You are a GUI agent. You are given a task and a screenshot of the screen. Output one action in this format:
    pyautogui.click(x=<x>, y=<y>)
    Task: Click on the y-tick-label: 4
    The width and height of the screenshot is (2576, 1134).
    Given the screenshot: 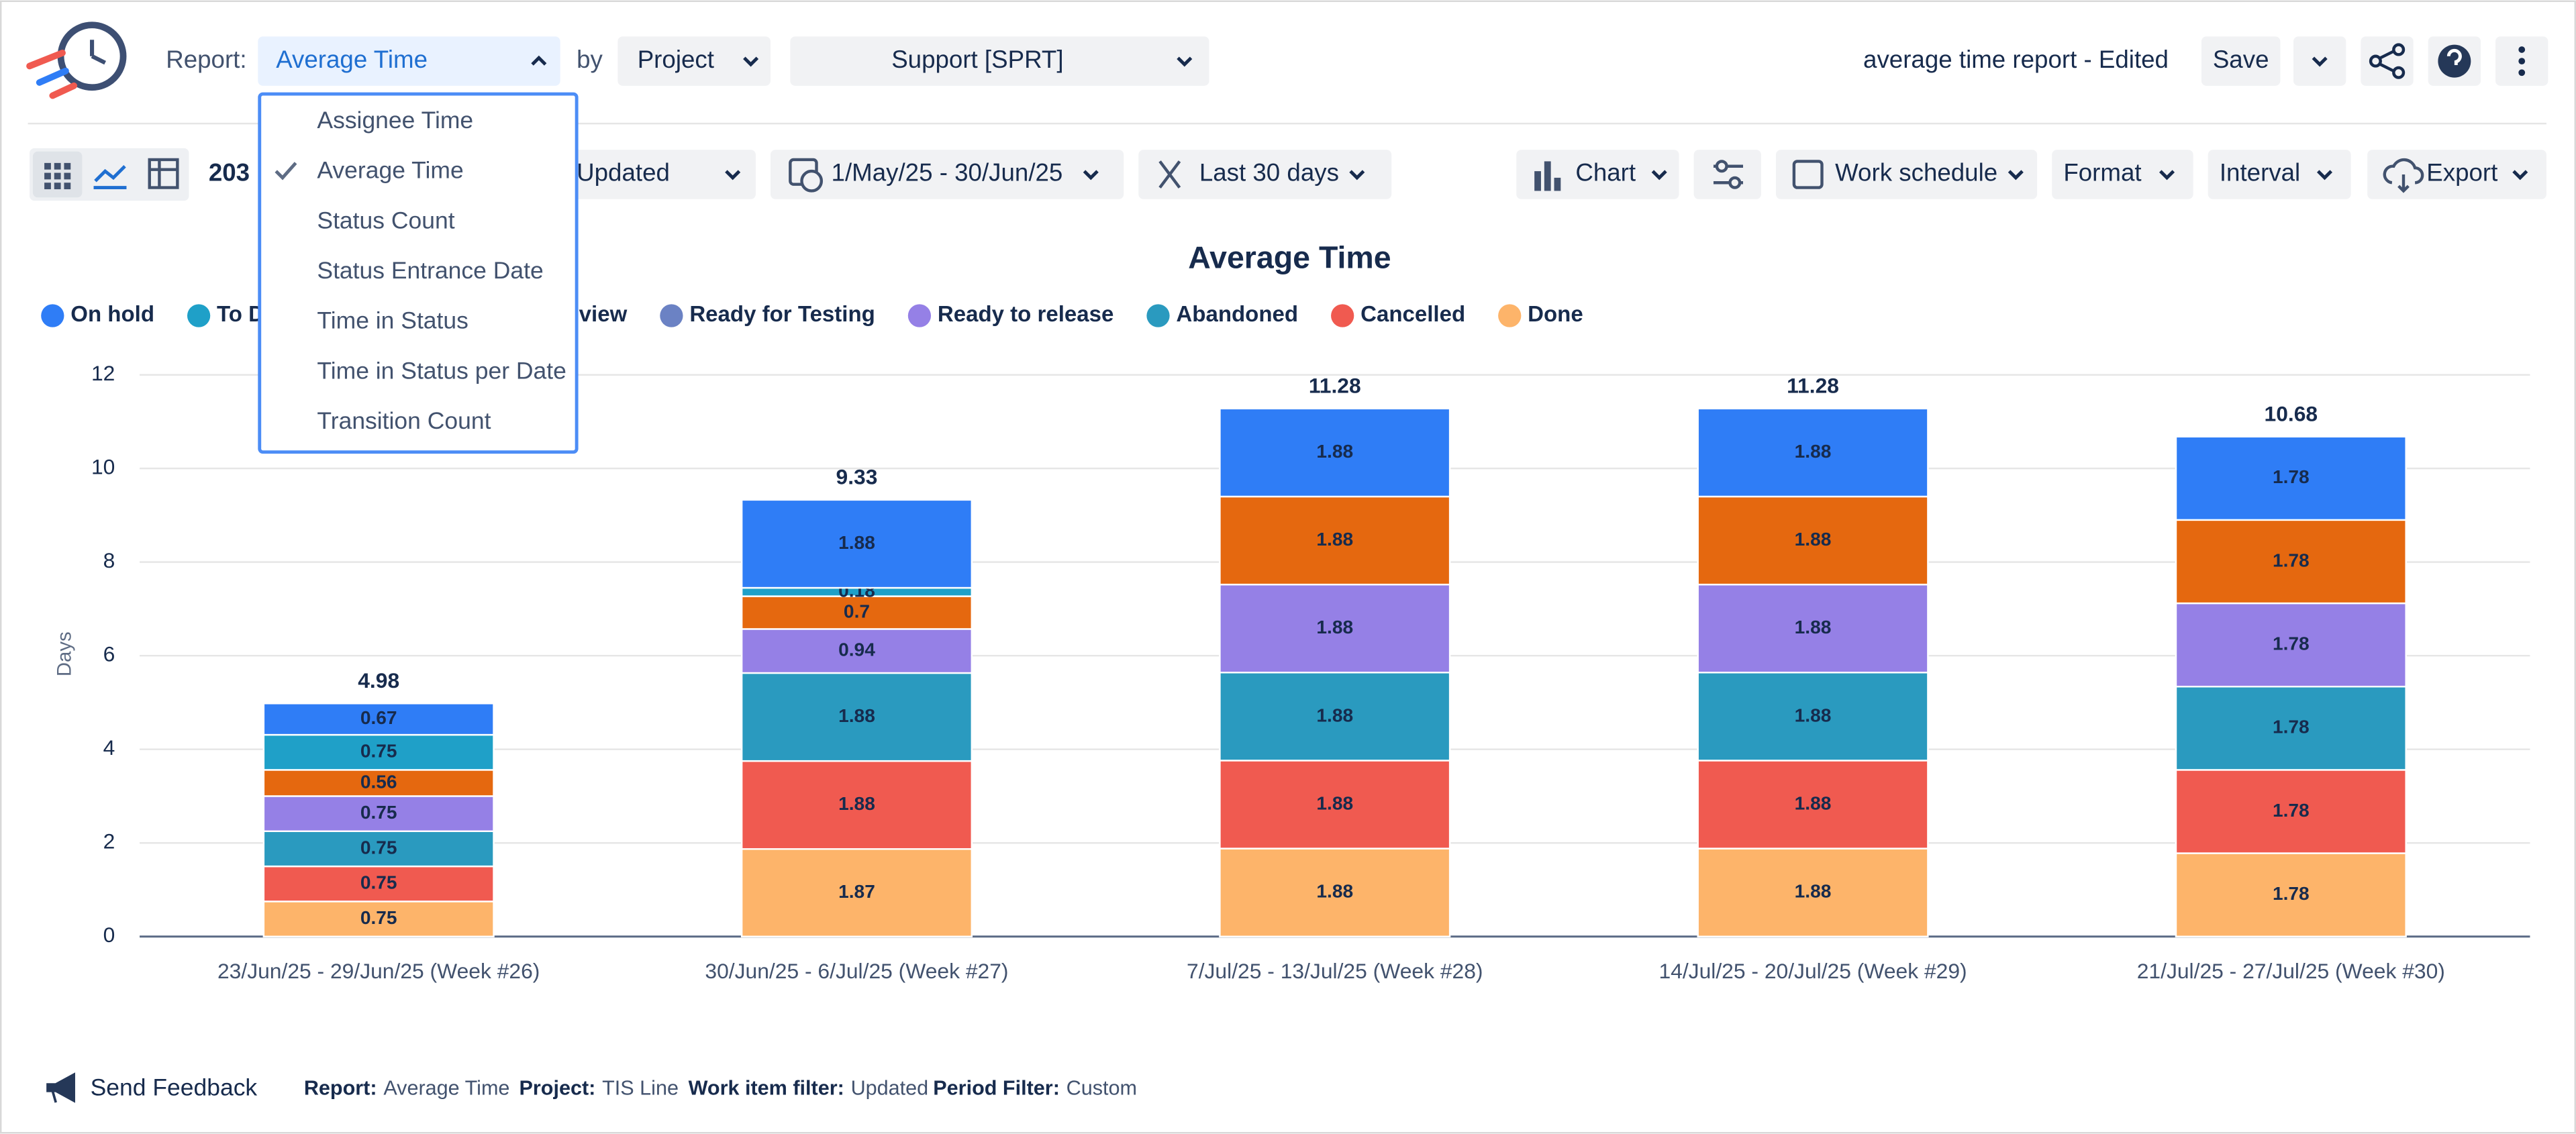 What is the action you would take?
    pyautogui.click(x=109, y=748)
    